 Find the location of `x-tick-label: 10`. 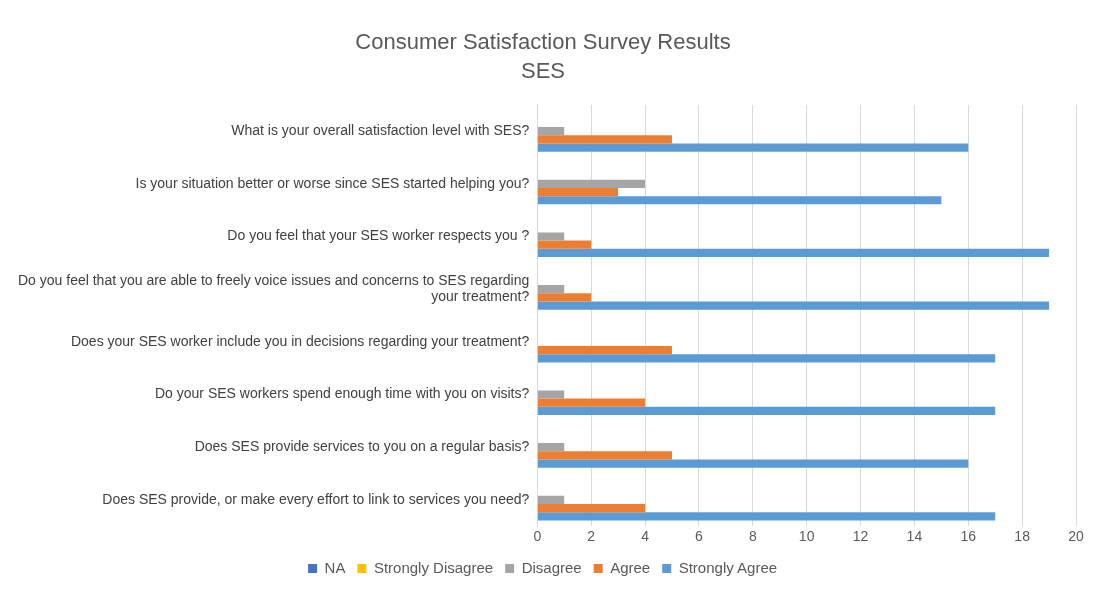

x-tick-label: 10 is located at coordinates (806, 536).